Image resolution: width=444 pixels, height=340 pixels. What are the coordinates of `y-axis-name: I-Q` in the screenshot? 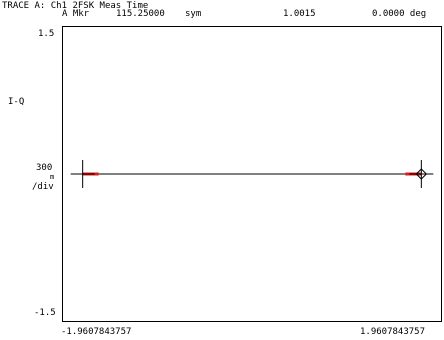 It's located at (16, 102).